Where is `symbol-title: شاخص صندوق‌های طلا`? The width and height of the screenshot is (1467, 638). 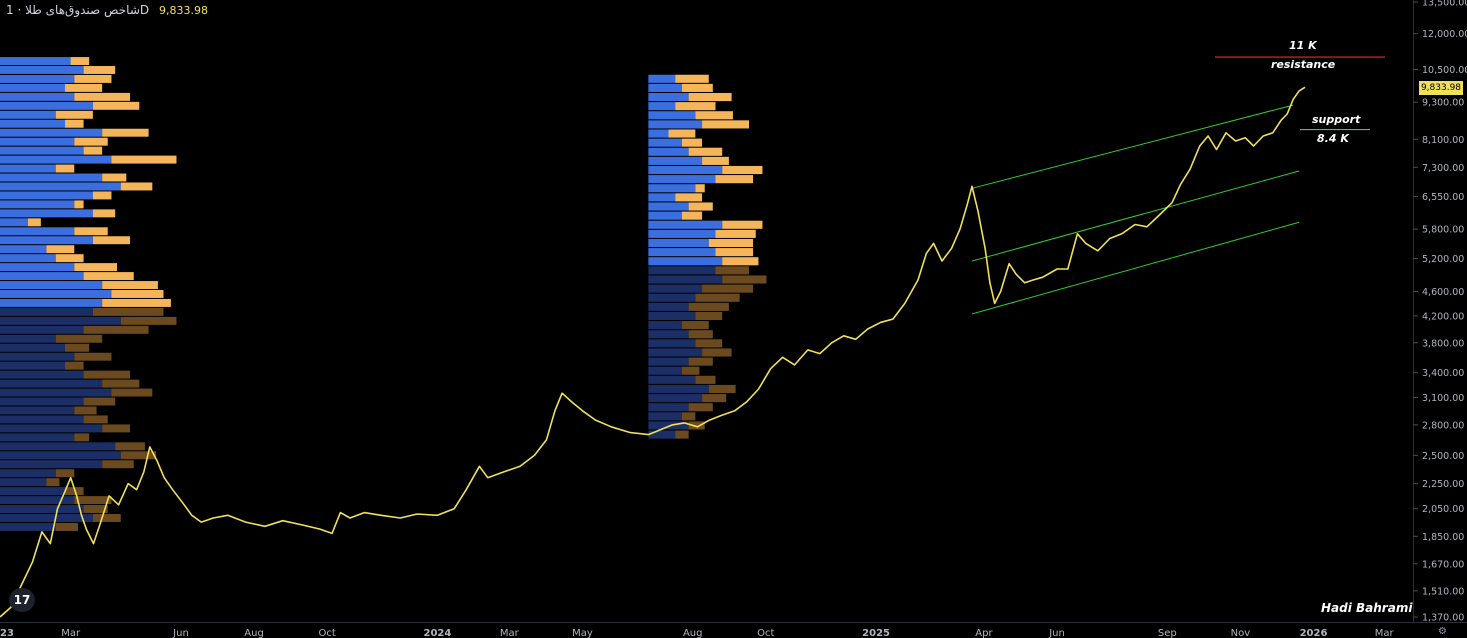 symbol-title: شاخص صندوق‌های طلا is located at coordinates (82, 10).